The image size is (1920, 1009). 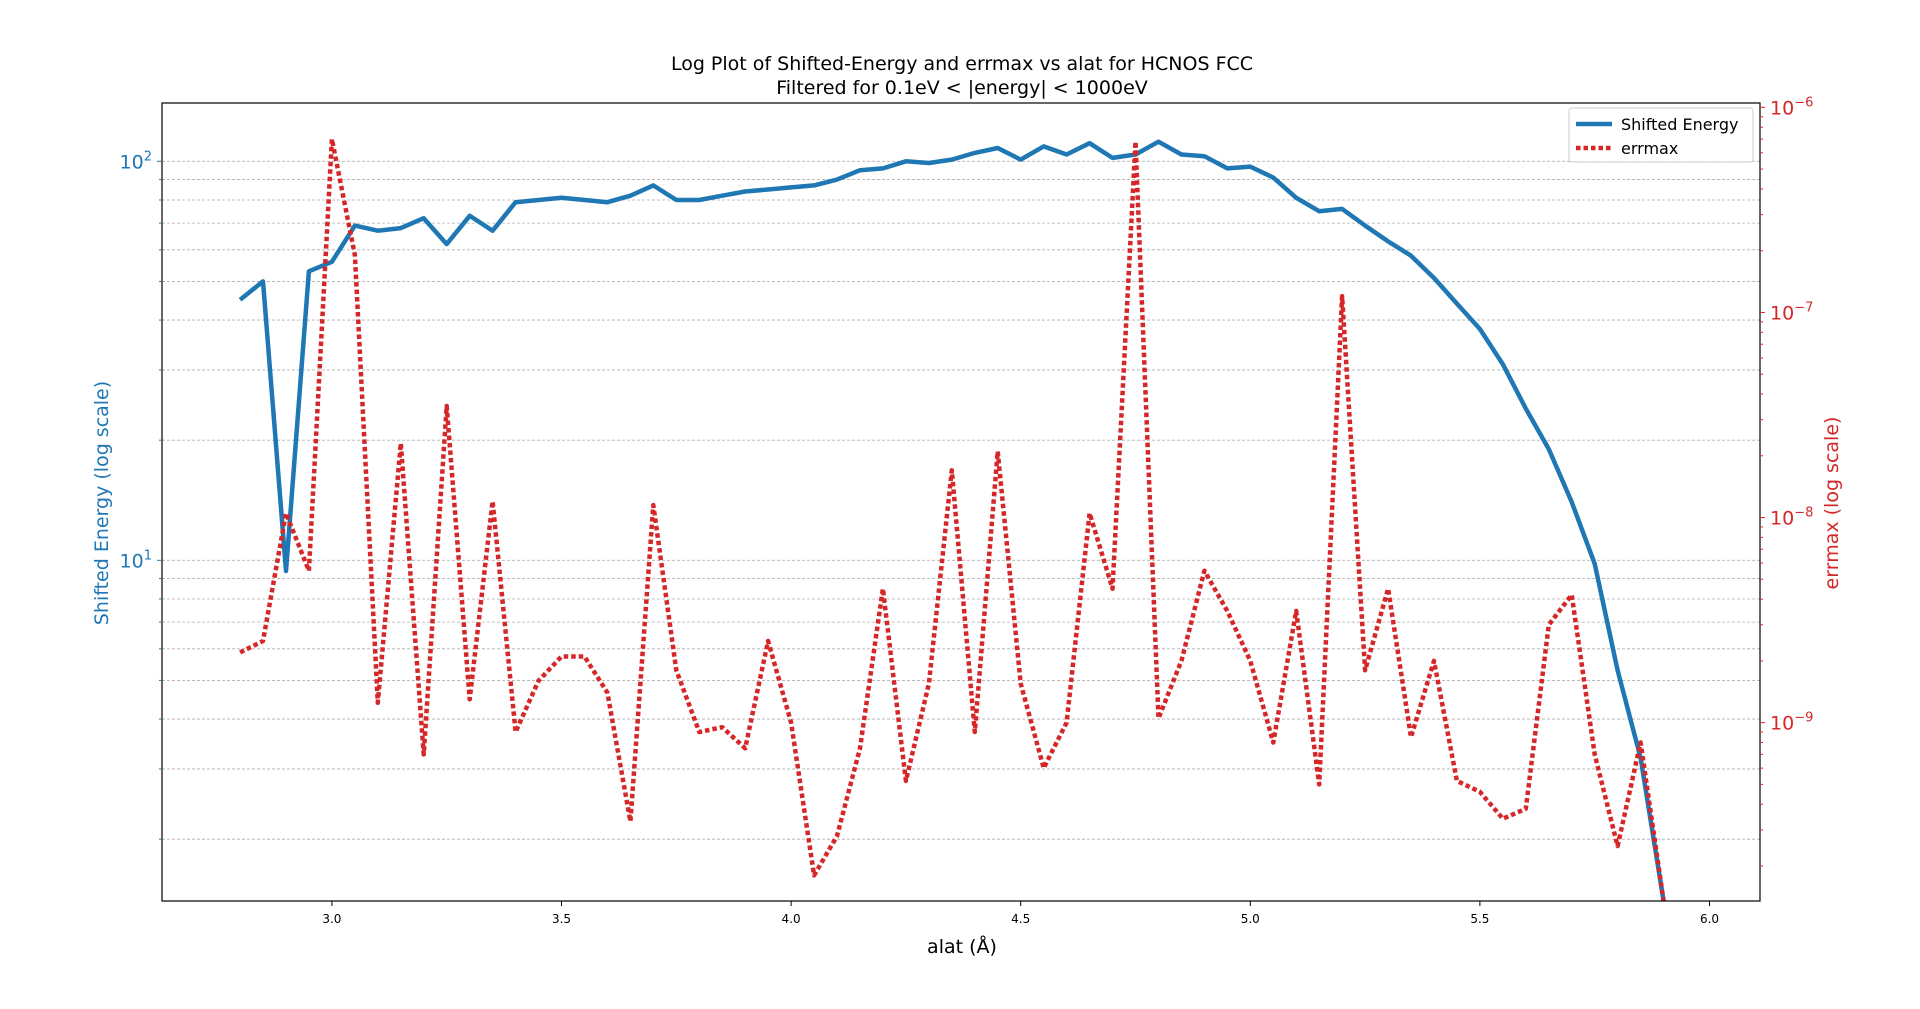 What do you see at coordinates (1709, 919) in the screenshot?
I see `x-tick-label: 6.0` at bounding box center [1709, 919].